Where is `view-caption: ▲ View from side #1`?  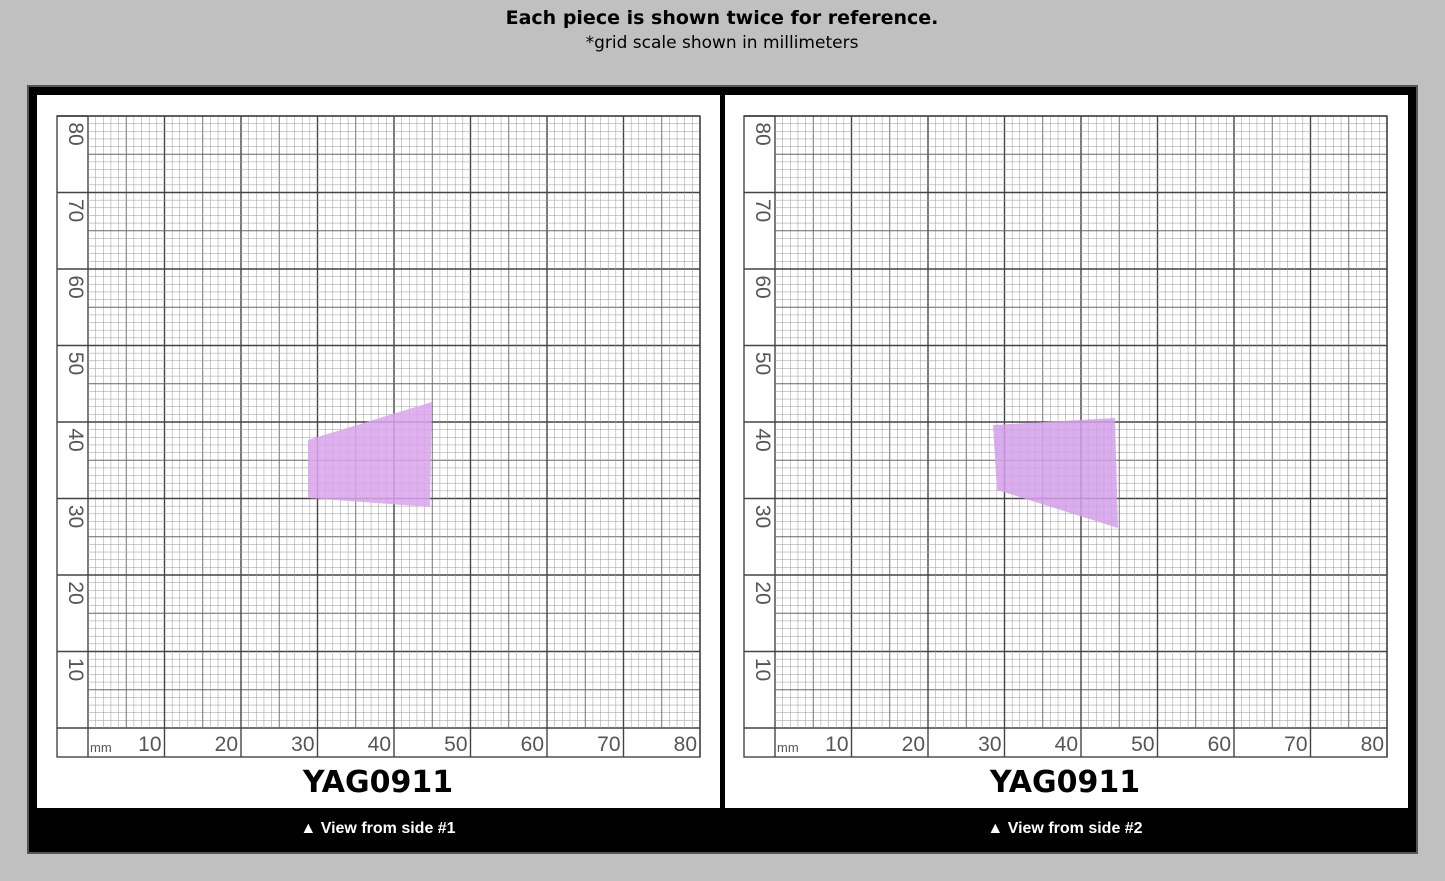 view-caption: ▲ View from side #1 is located at coordinates (377, 828).